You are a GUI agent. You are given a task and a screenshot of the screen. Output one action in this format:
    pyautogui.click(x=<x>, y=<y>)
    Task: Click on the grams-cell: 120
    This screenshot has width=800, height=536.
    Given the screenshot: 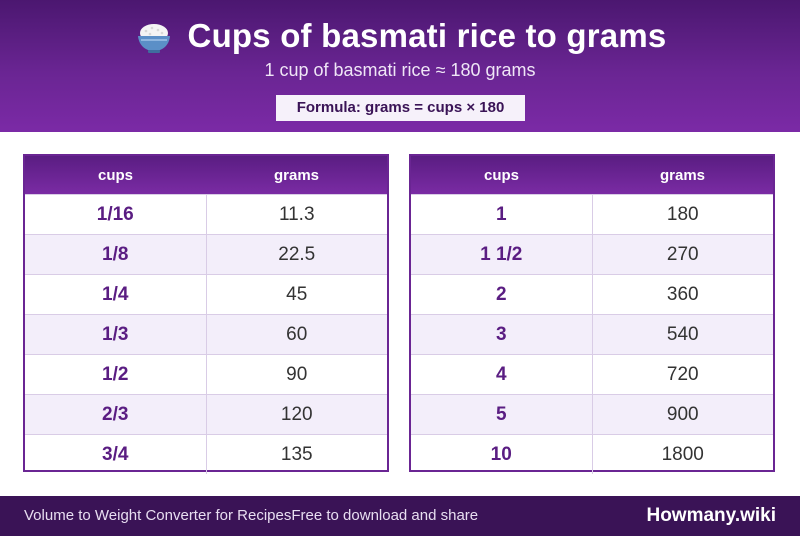 What is the action you would take?
    pyautogui.click(x=296, y=414)
    